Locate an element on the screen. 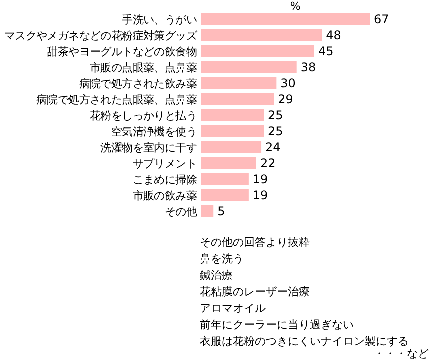  data-label: 30 is located at coordinates (288, 83).